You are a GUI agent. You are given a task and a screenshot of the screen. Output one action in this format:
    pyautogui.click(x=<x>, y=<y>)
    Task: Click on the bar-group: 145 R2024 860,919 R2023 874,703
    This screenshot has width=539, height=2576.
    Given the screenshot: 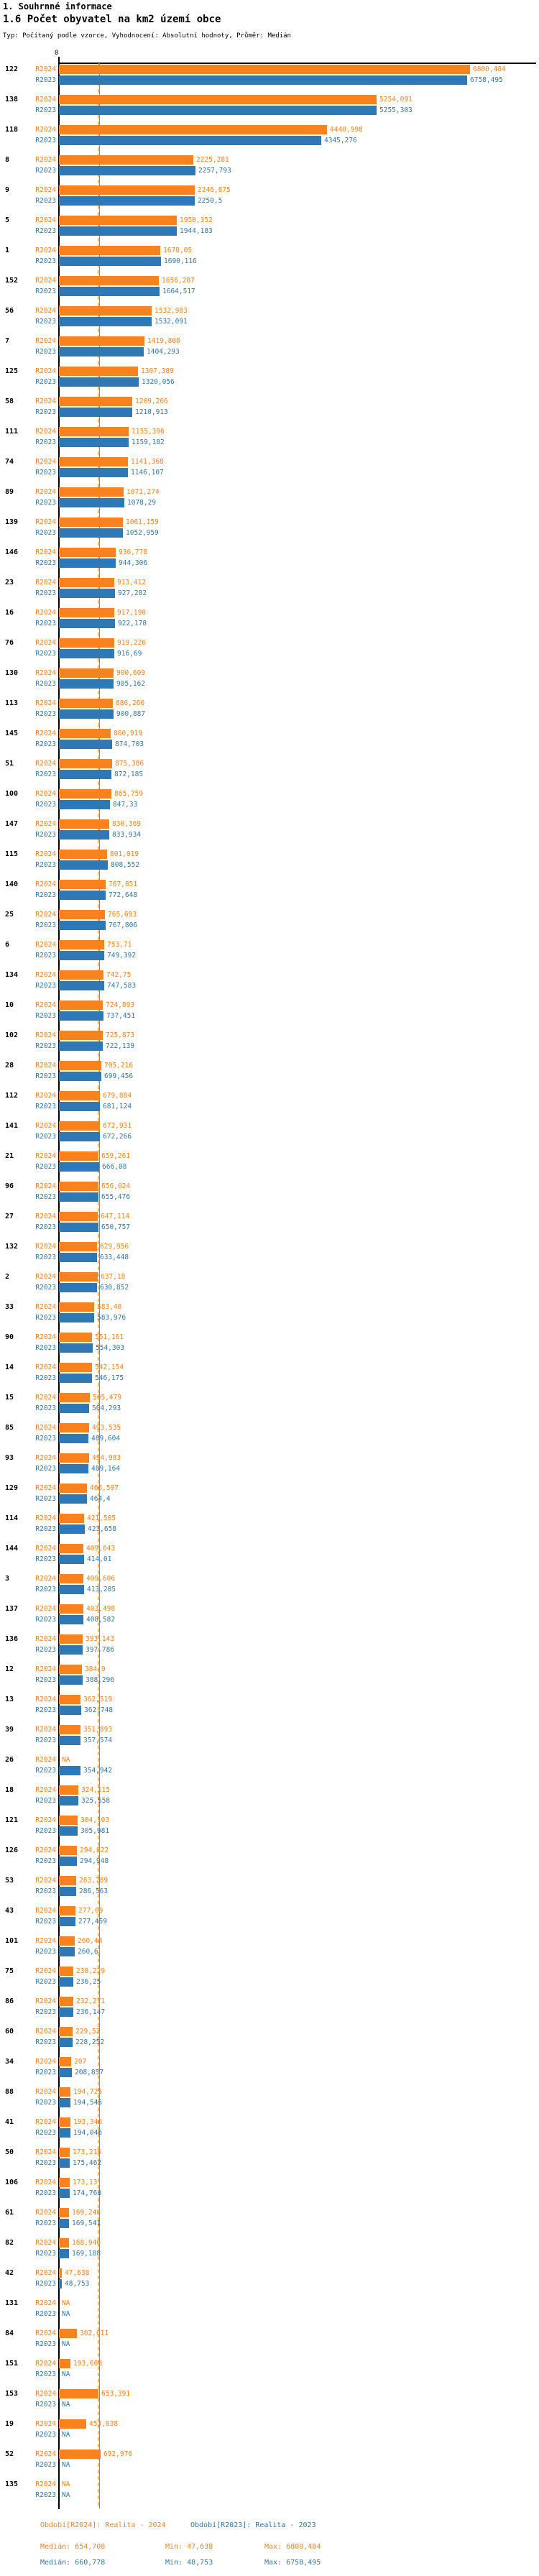 What is the action you would take?
    pyautogui.click(x=269, y=744)
    